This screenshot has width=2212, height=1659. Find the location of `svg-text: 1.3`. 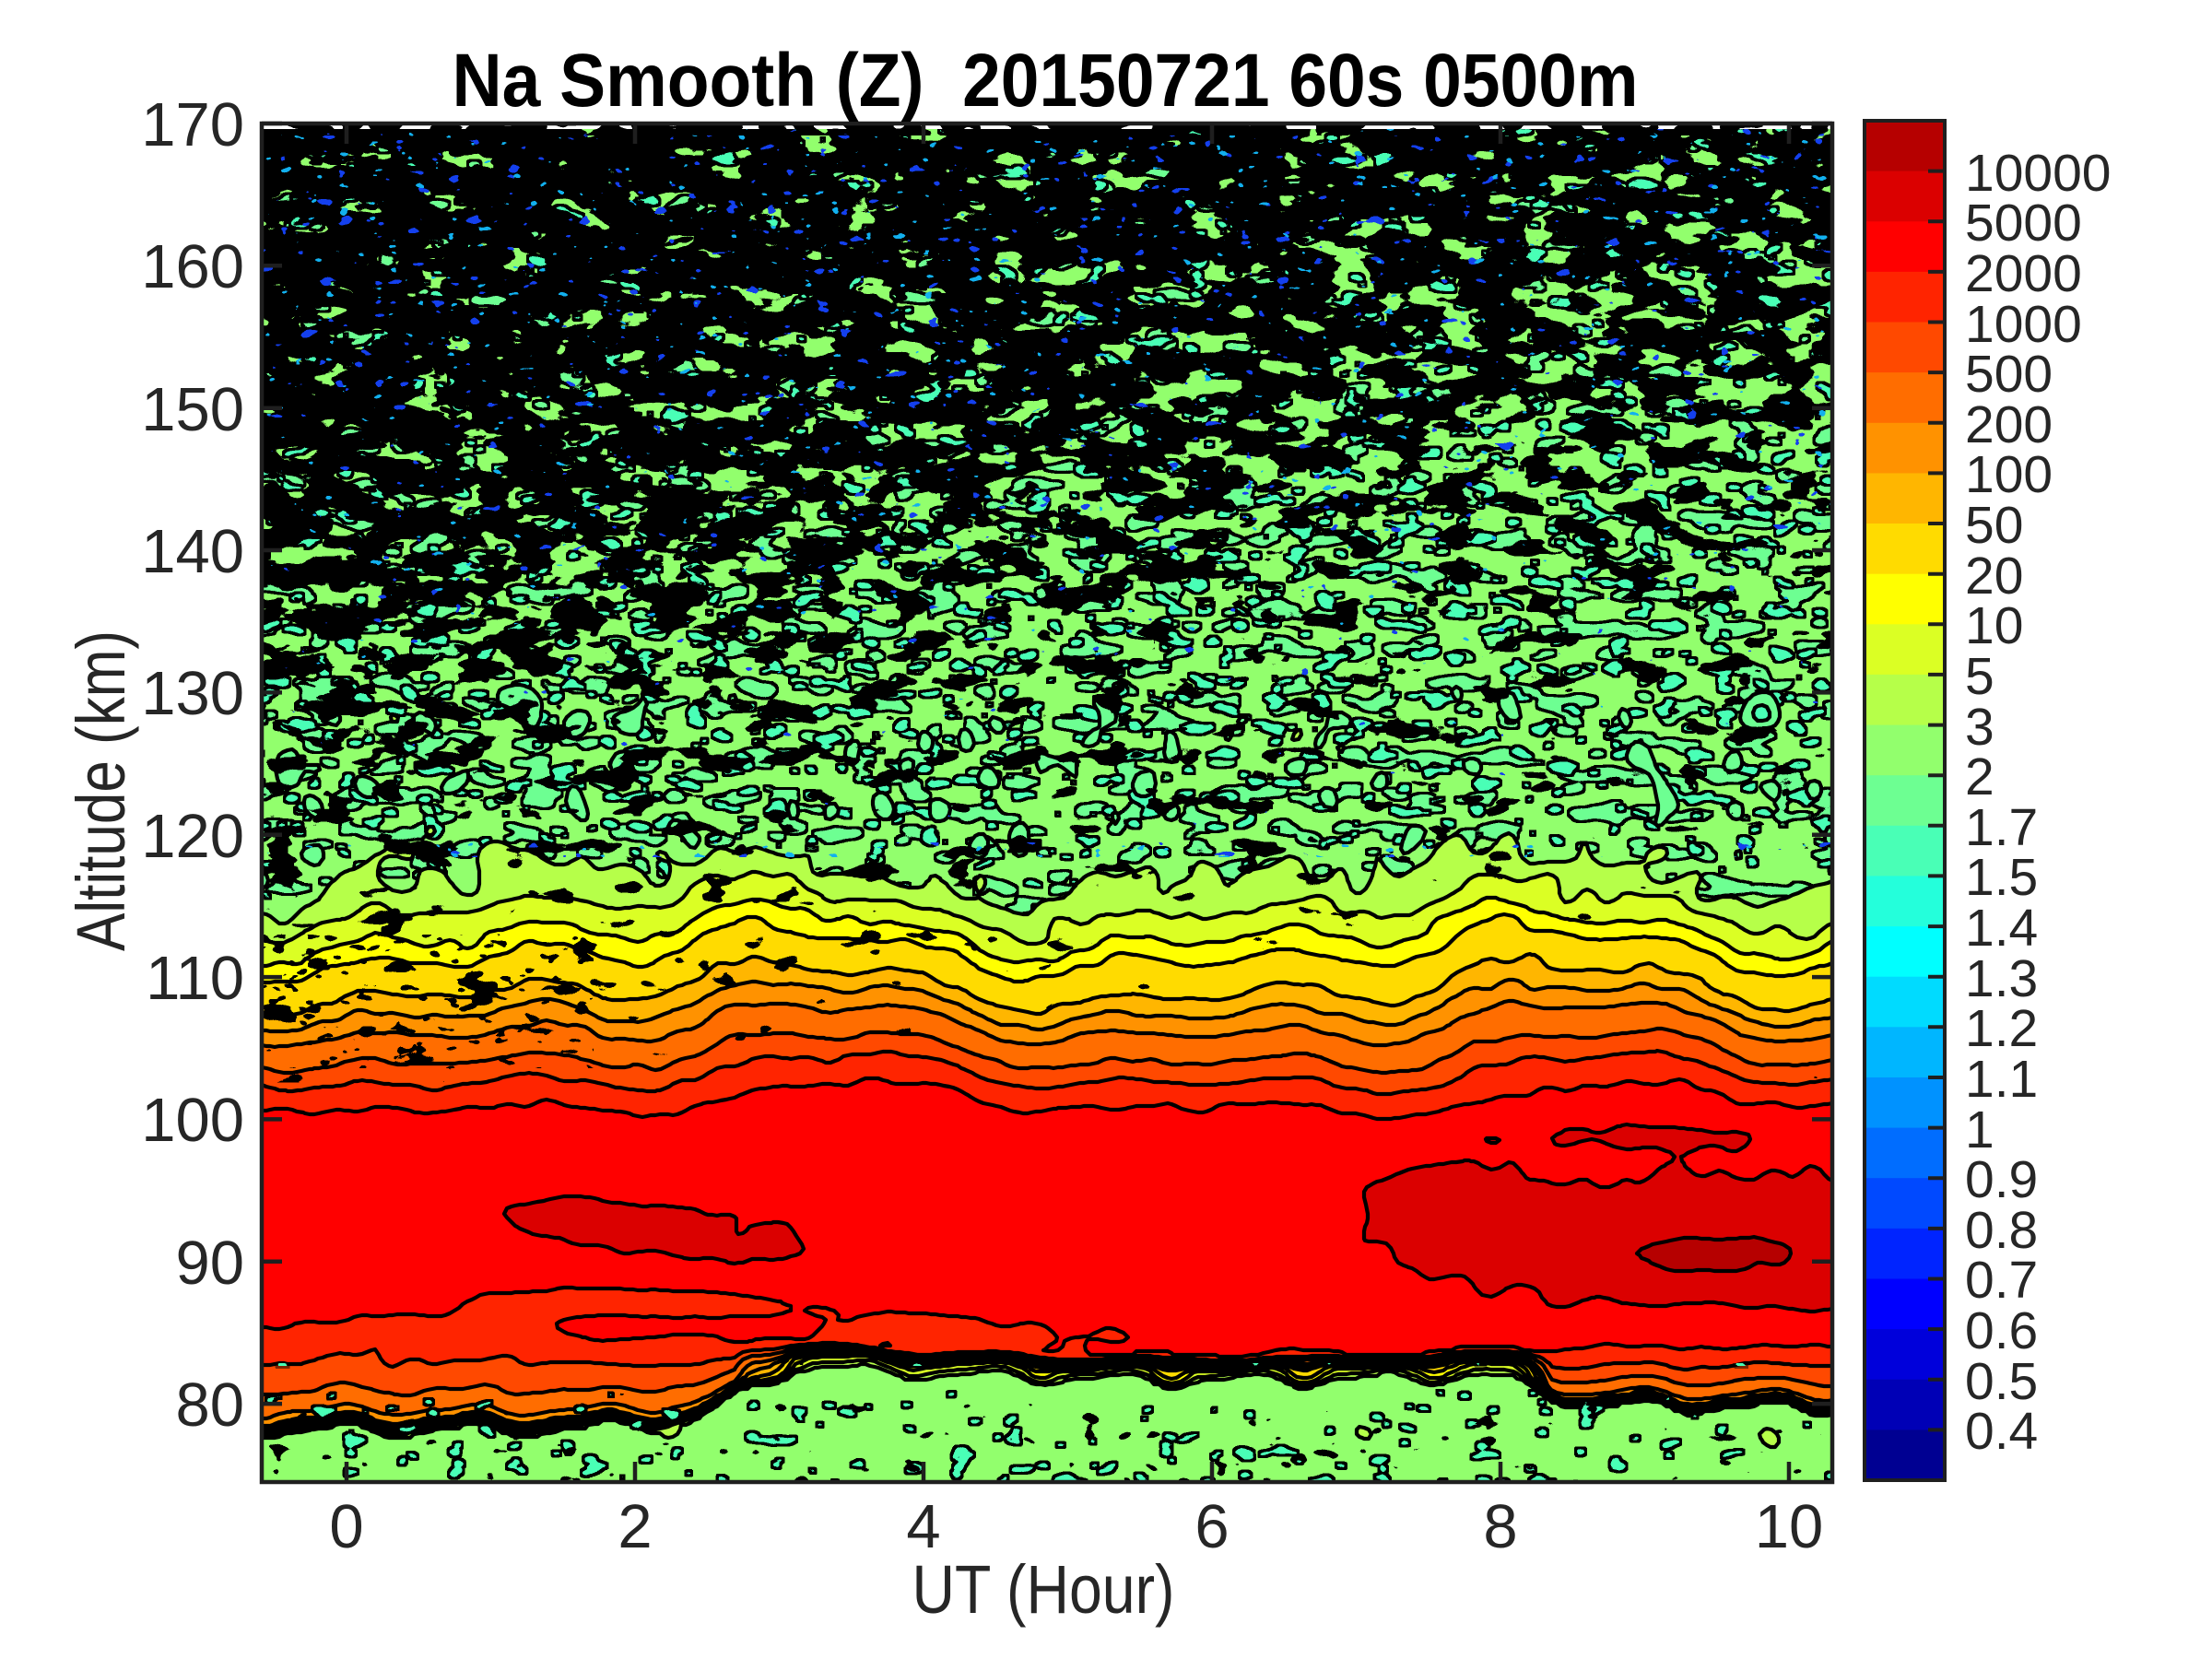

svg-text: 1.3 is located at coordinates (2001, 978).